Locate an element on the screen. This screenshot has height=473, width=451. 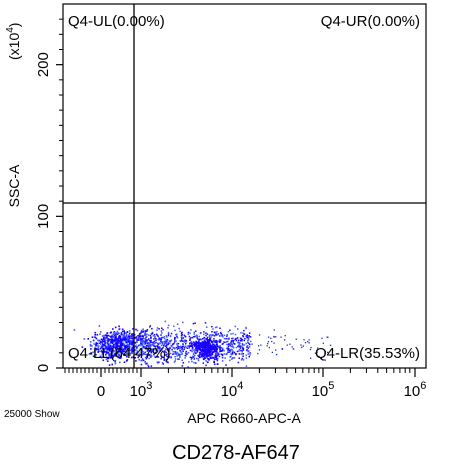
y-tick-label: 0 is located at coordinates (43, 368).